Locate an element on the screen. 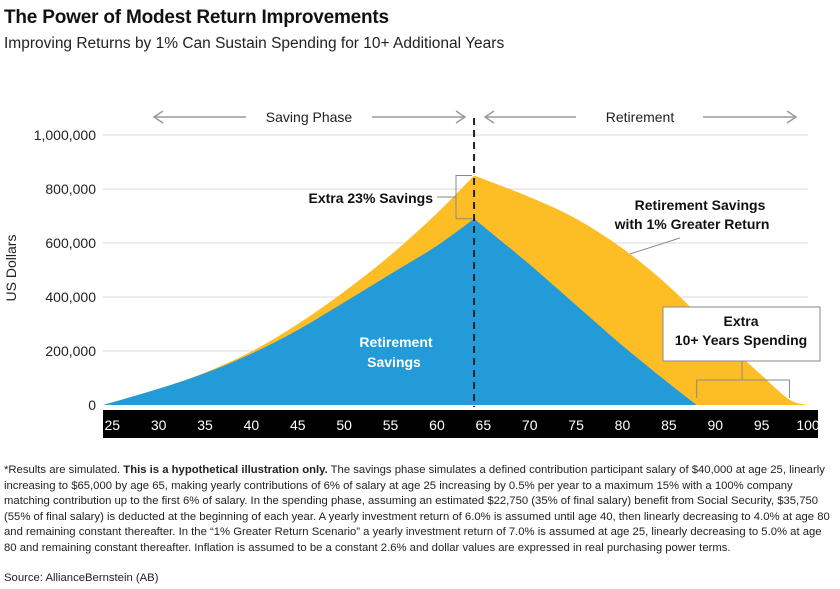  x-tick-label: 95 is located at coordinates (762, 425).